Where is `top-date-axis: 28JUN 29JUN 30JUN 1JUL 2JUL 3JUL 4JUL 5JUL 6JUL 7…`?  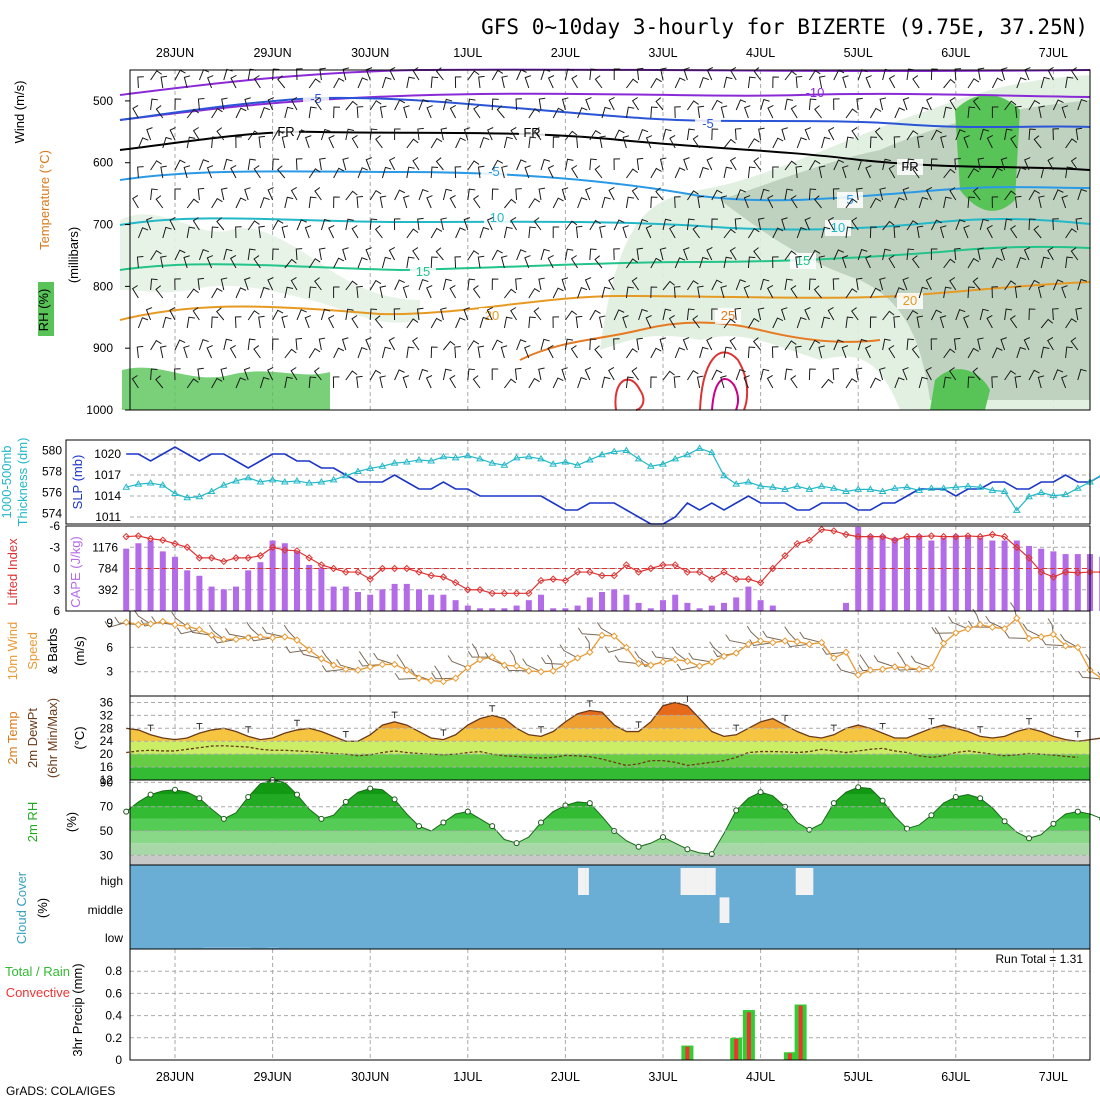
top-date-axis: 28JUN 29JUN 30JUN 1JUL 2JUL 3JUL 4JUL 5JUL 6JUL 7… is located at coordinates (612, 53).